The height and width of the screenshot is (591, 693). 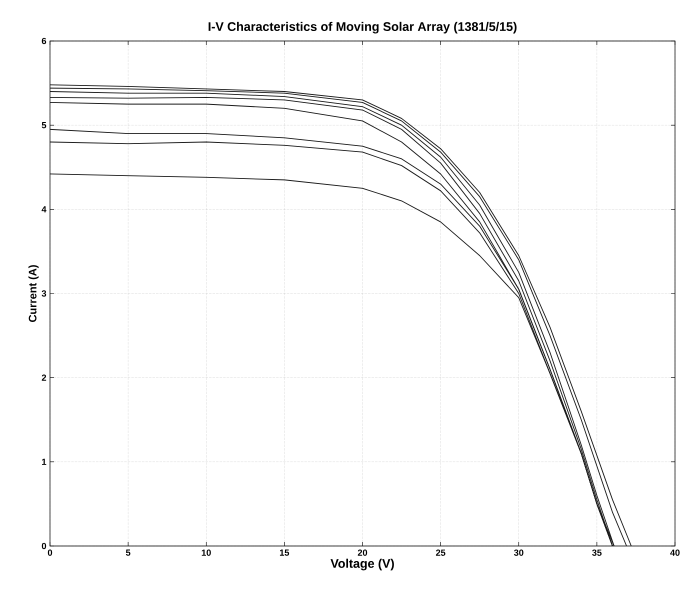 I want to click on y-tick-label: 0, so click(x=44, y=546).